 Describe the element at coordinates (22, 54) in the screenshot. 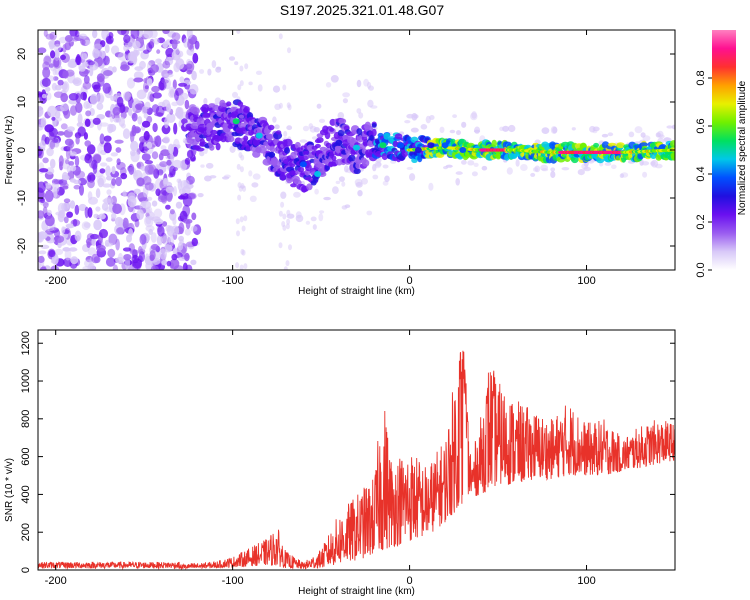

I see `spectrogram-y-tick-label: 20` at that location.